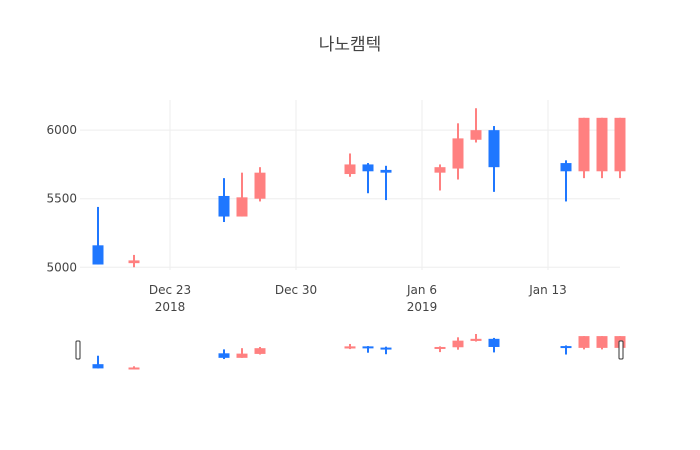 This screenshot has height=450, width=700. Describe the element at coordinates (296, 290) in the screenshot. I see `x-tick-label: Dec 30` at that location.